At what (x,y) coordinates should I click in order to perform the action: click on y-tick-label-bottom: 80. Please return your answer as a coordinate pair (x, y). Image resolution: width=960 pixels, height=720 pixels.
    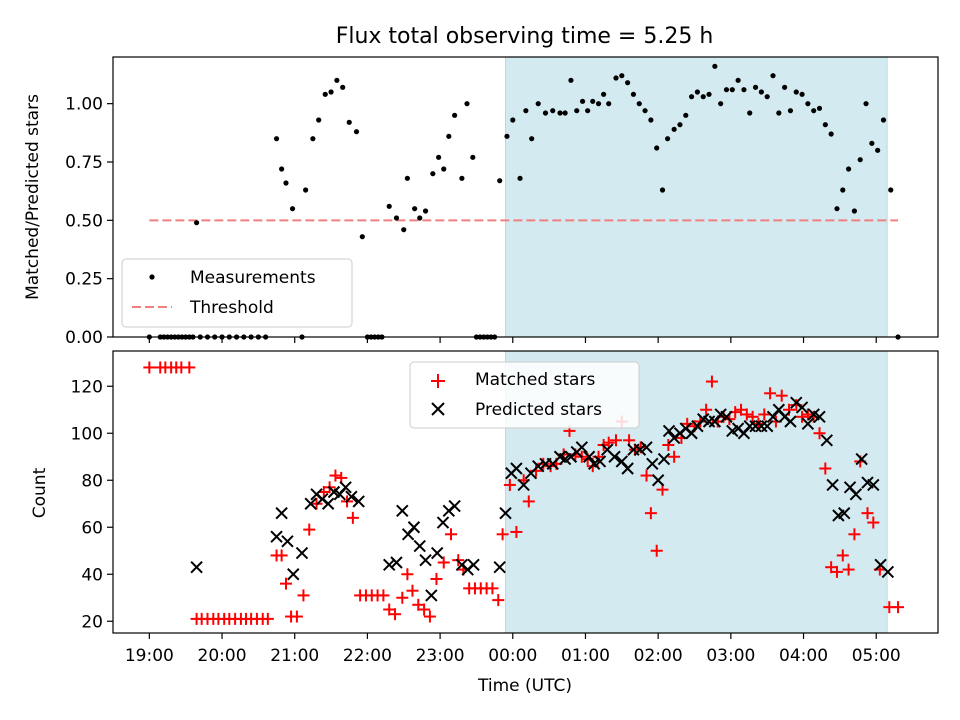
    Looking at the image, I should click on (92, 481).